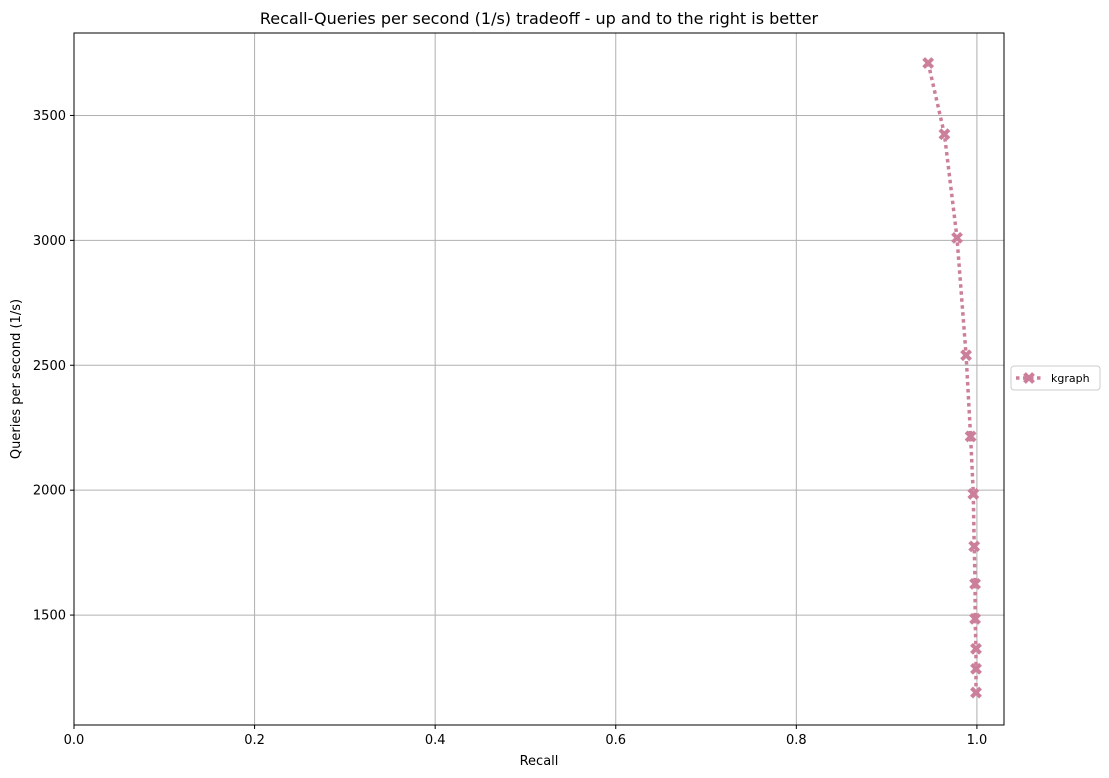  What do you see at coordinates (49, 241) in the screenshot?
I see `y-tick-label: 3000` at bounding box center [49, 241].